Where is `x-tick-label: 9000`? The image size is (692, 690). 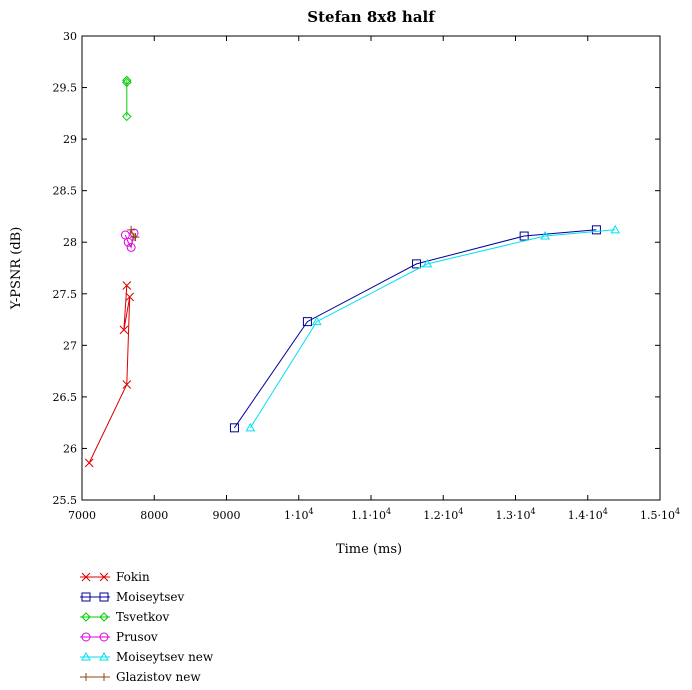
x-tick-label: 9000 is located at coordinates (227, 515).